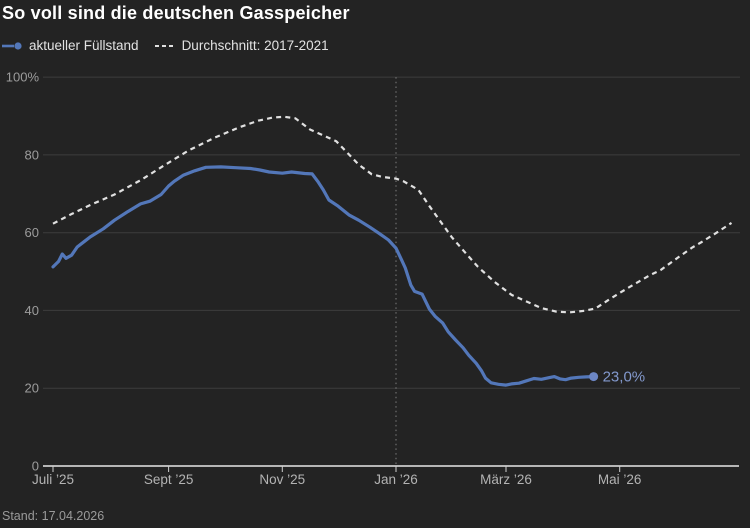  What do you see at coordinates (506, 479) in the screenshot?
I see `svg-text: März ’26` at bounding box center [506, 479].